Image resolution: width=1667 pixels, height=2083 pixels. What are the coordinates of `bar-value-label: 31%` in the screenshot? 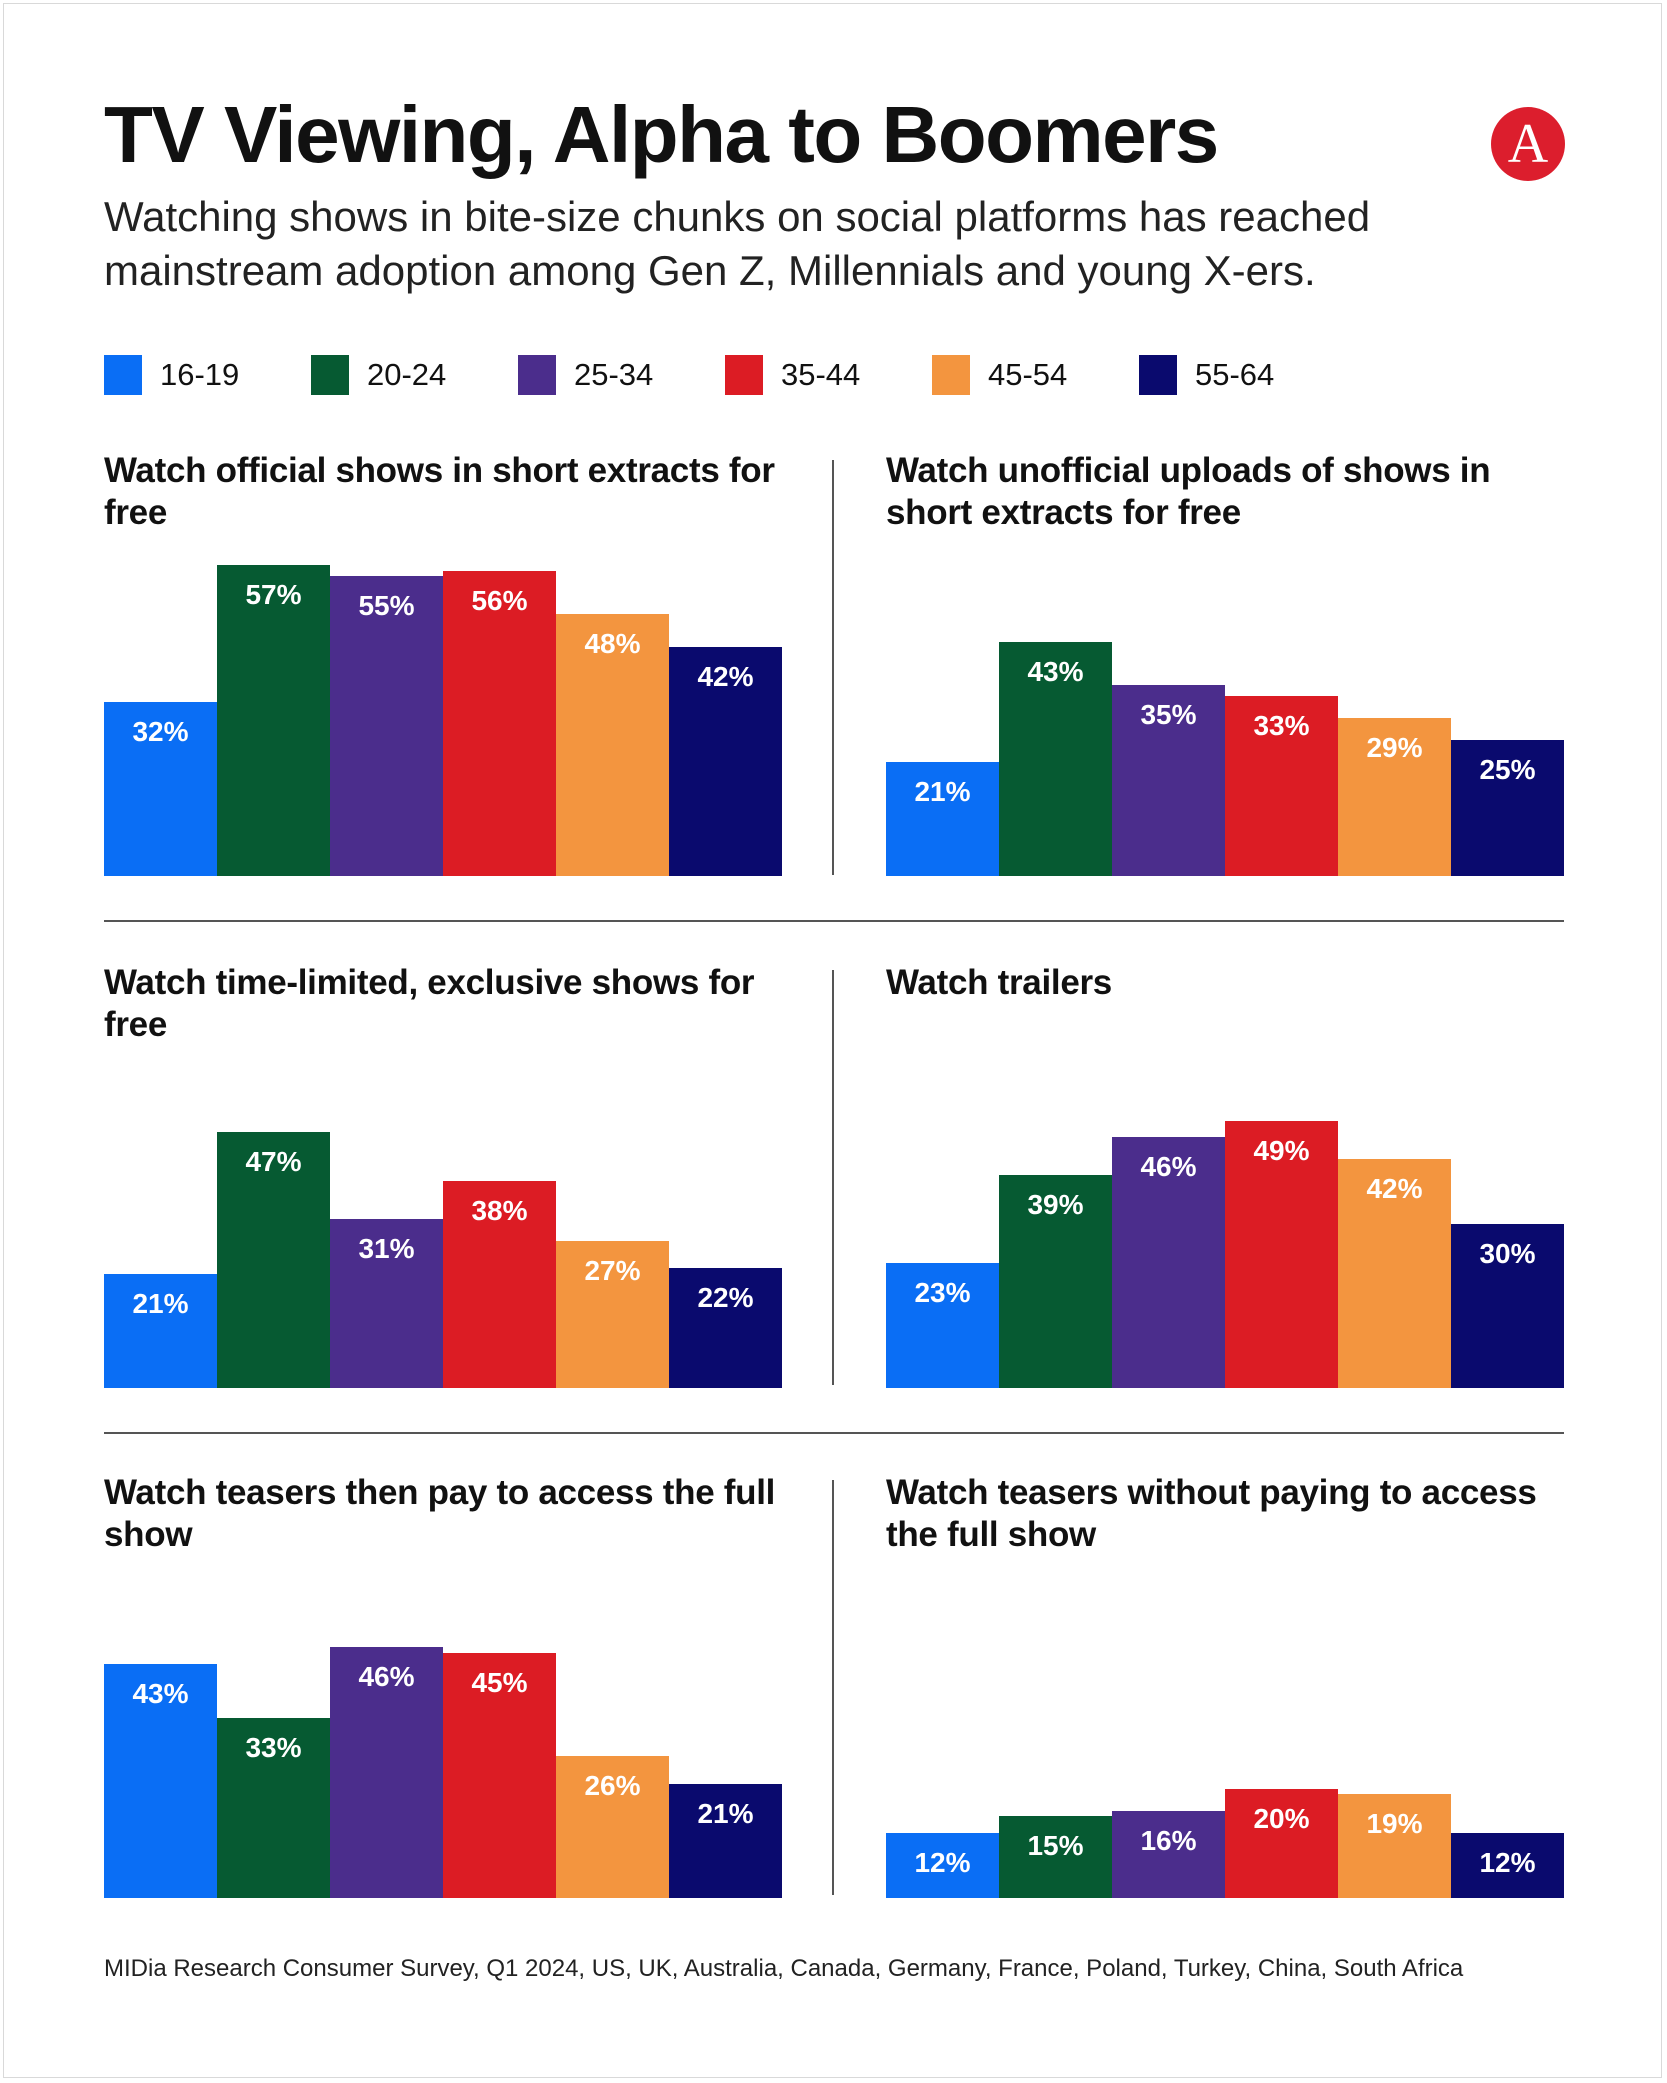 It's located at (386, 1248).